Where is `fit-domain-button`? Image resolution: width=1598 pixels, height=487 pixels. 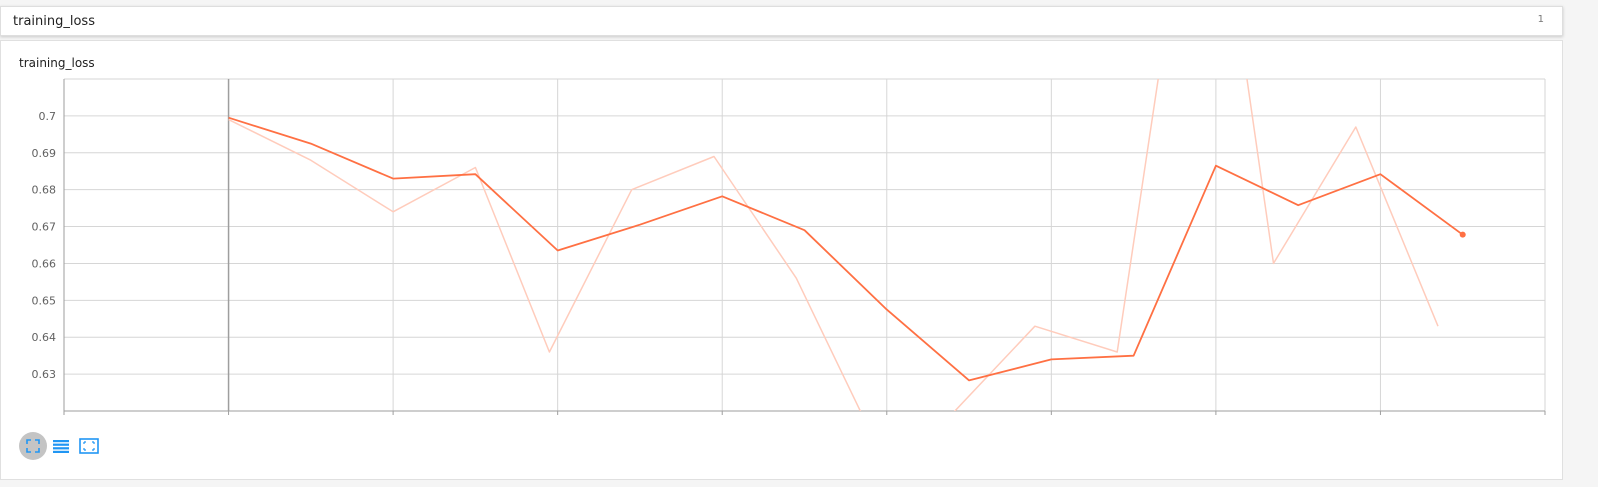
fit-domain-button is located at coordinates (89, 446).